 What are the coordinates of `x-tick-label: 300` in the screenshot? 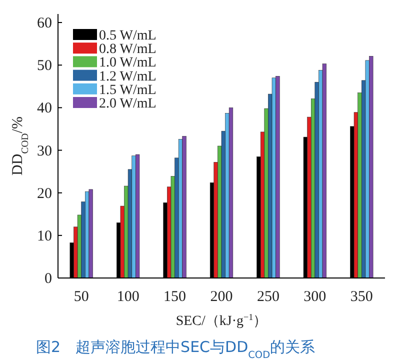 It's located at (315, 297).